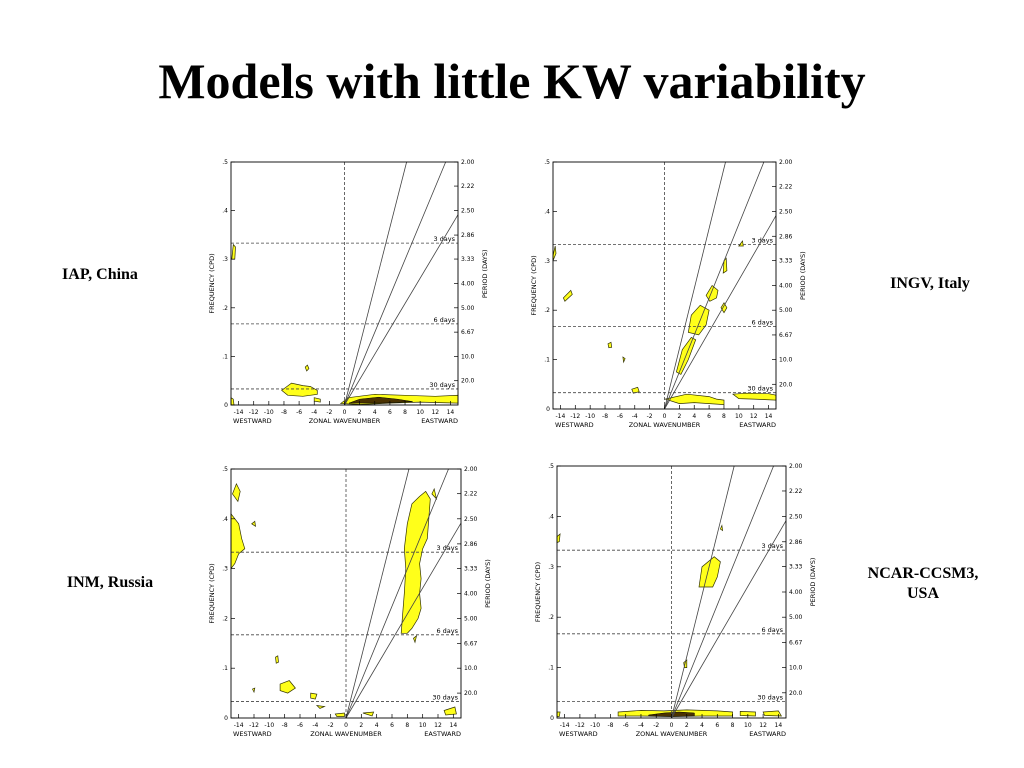 The image size is (1024, 768). I want to click on period-tick-label: 2.86, so click(468, 235).